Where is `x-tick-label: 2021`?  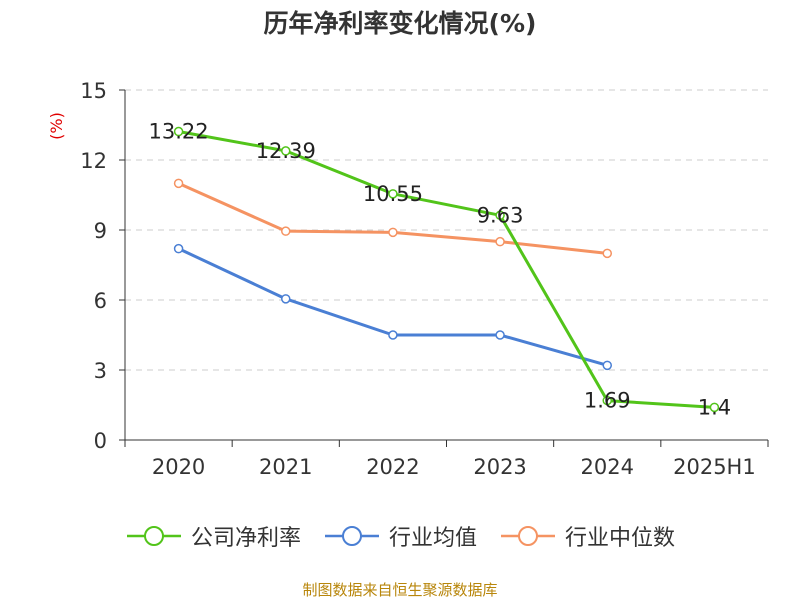 x-tick-label: 2021 is located at coordinates (285, 467).